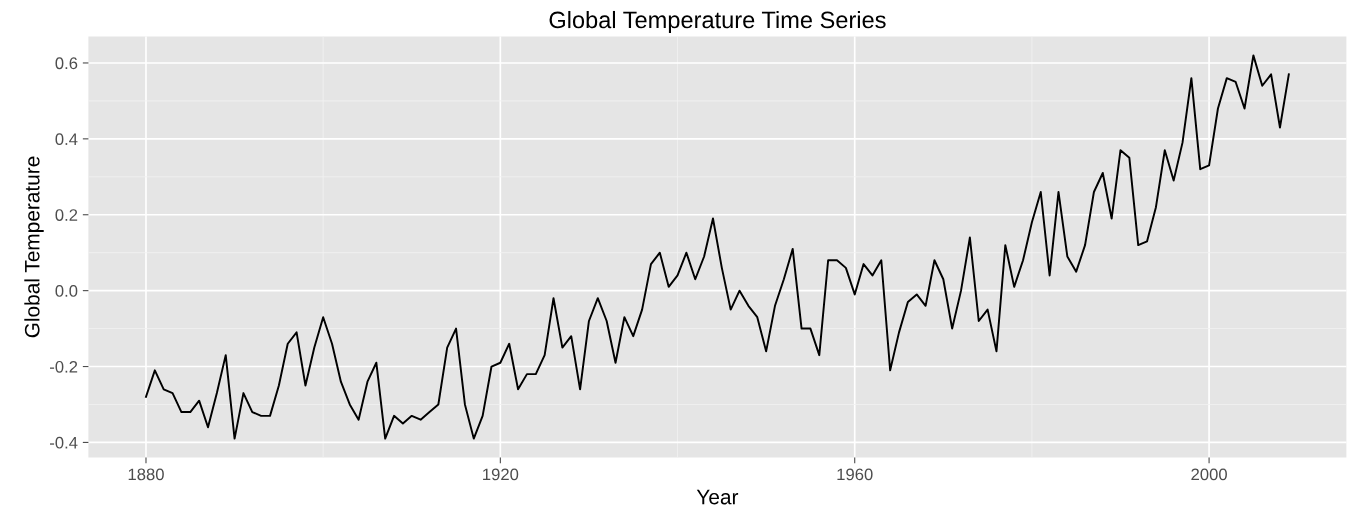 The height and width of the screenshot is (520, 1360). What do you see at coordinates (717, 497) in the screenshot?
I see `x-axis-title: Year` at bounding box center [717, 497].